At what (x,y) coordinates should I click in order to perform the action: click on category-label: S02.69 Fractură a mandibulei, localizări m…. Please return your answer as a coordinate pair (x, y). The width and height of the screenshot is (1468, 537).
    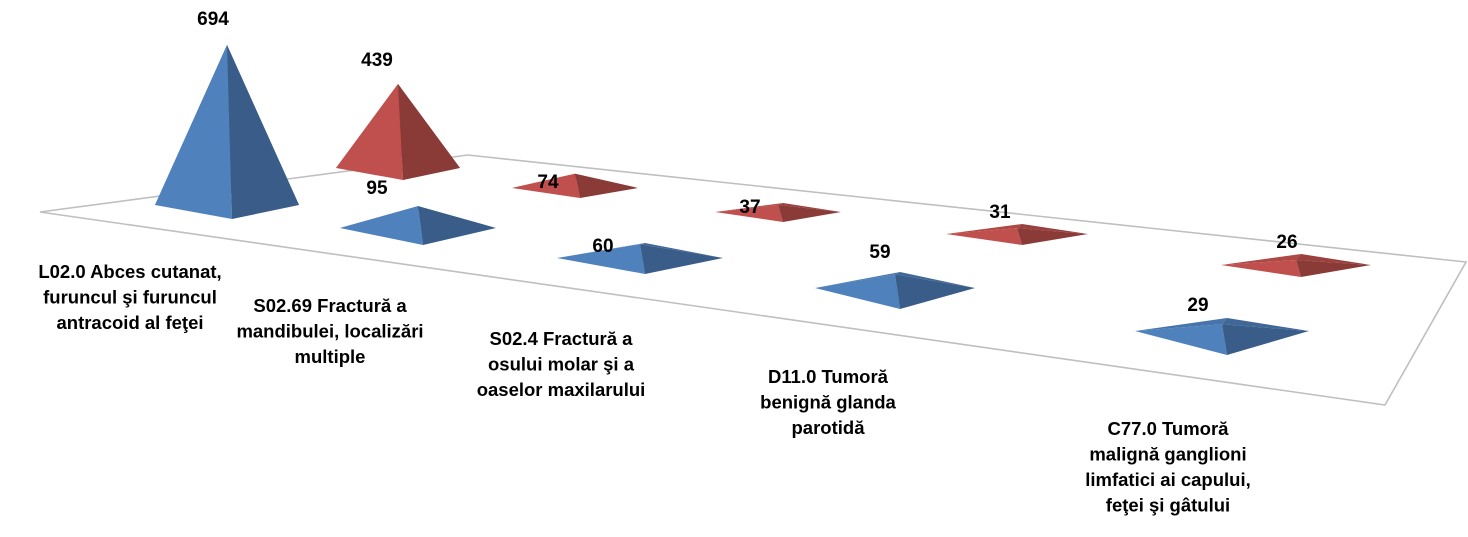
    Looking at the image, I should click on (329, 331).